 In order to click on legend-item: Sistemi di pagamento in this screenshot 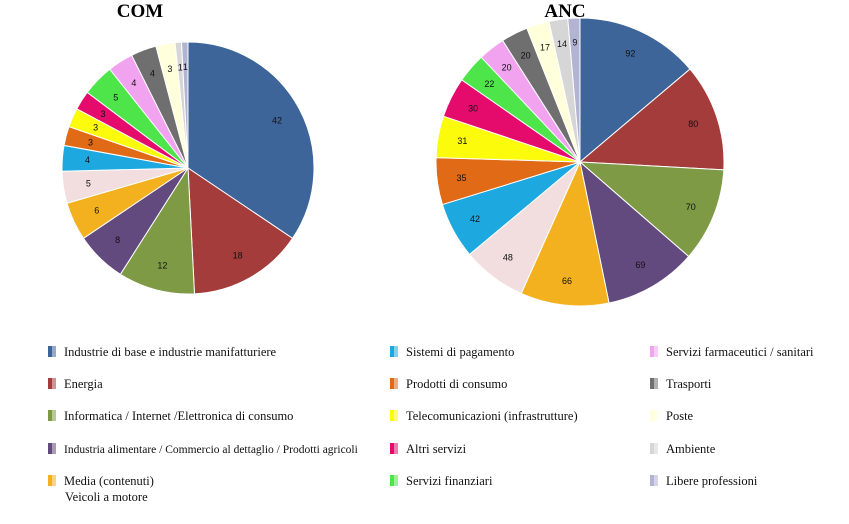, I will do `click(452, 352)`.